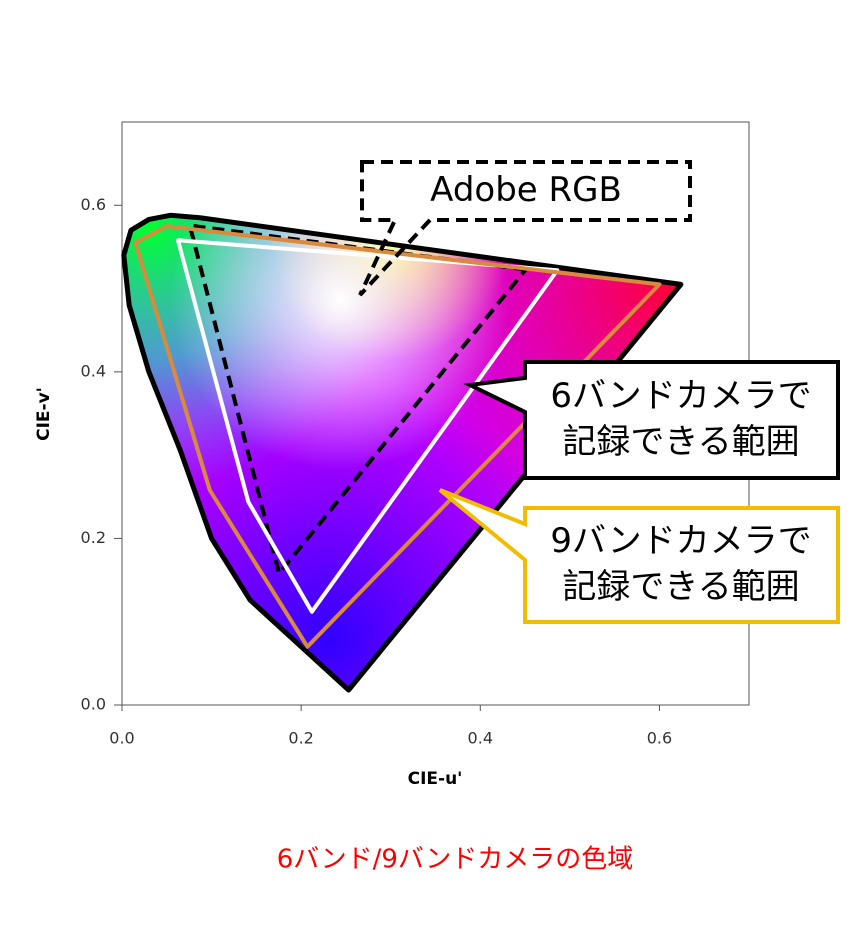  Describe the element at coordinates (526, 190) in the screenshot. I see `callout-label: Adobe RGB` at that location.